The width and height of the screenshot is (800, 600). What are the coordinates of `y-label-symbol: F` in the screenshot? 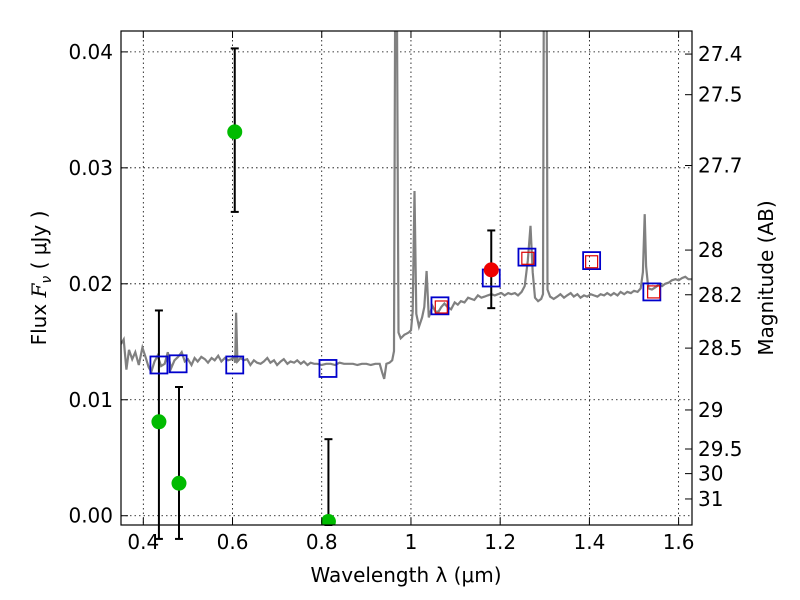 It's located at (39, 290).